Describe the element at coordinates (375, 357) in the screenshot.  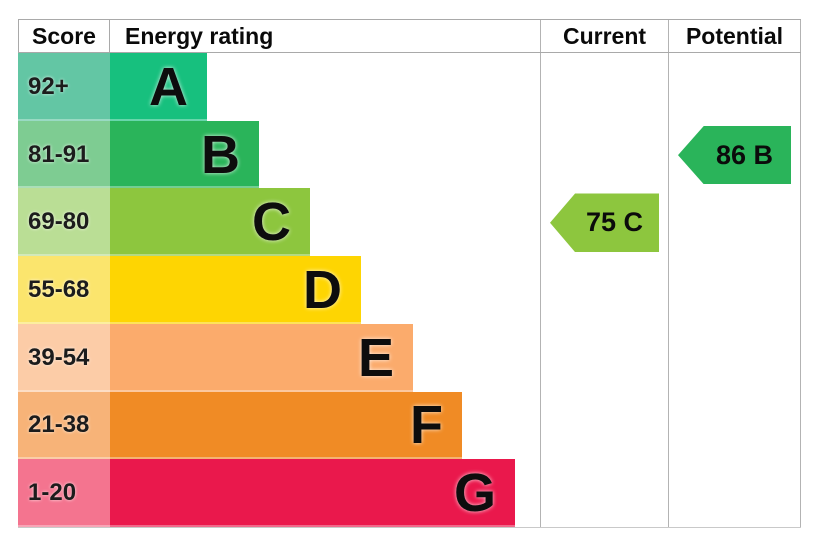
I see `band-letter: E` at that location.